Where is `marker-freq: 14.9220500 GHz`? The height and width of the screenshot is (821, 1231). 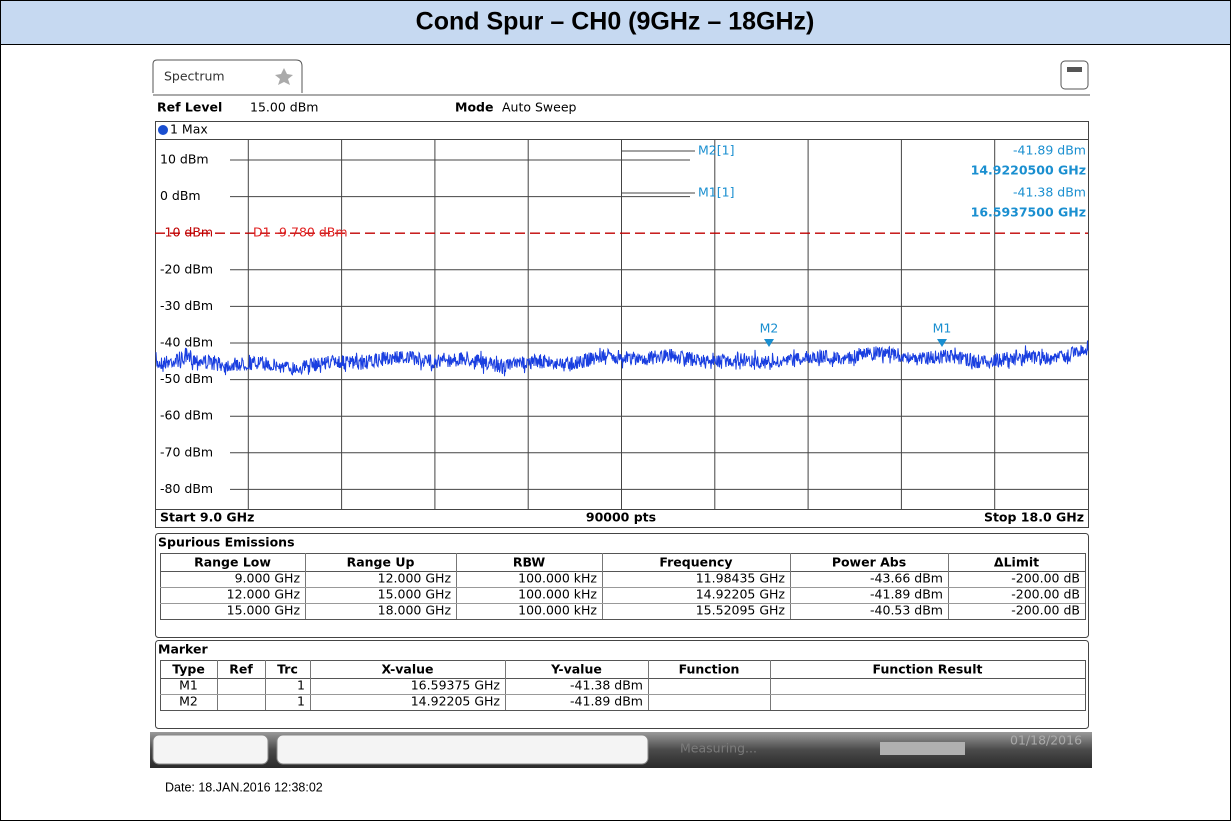
marker-freq: 14.9220500 GHz is located at coordinates (1028, 170).